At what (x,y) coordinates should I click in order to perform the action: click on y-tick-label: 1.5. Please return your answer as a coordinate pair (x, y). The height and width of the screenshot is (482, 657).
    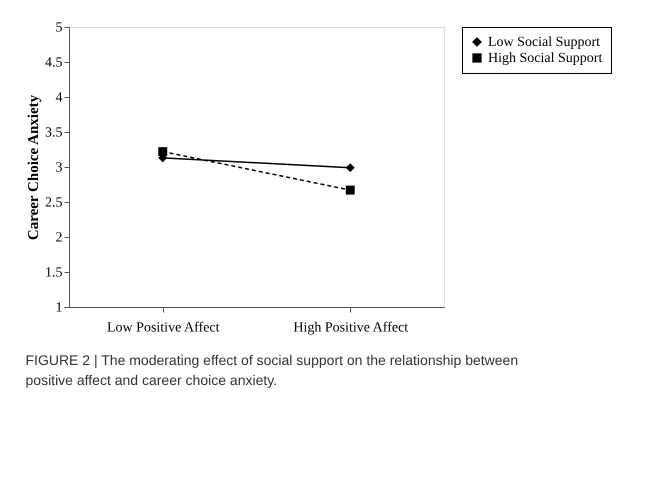
    Looking at the image, I should click on (53, 273).